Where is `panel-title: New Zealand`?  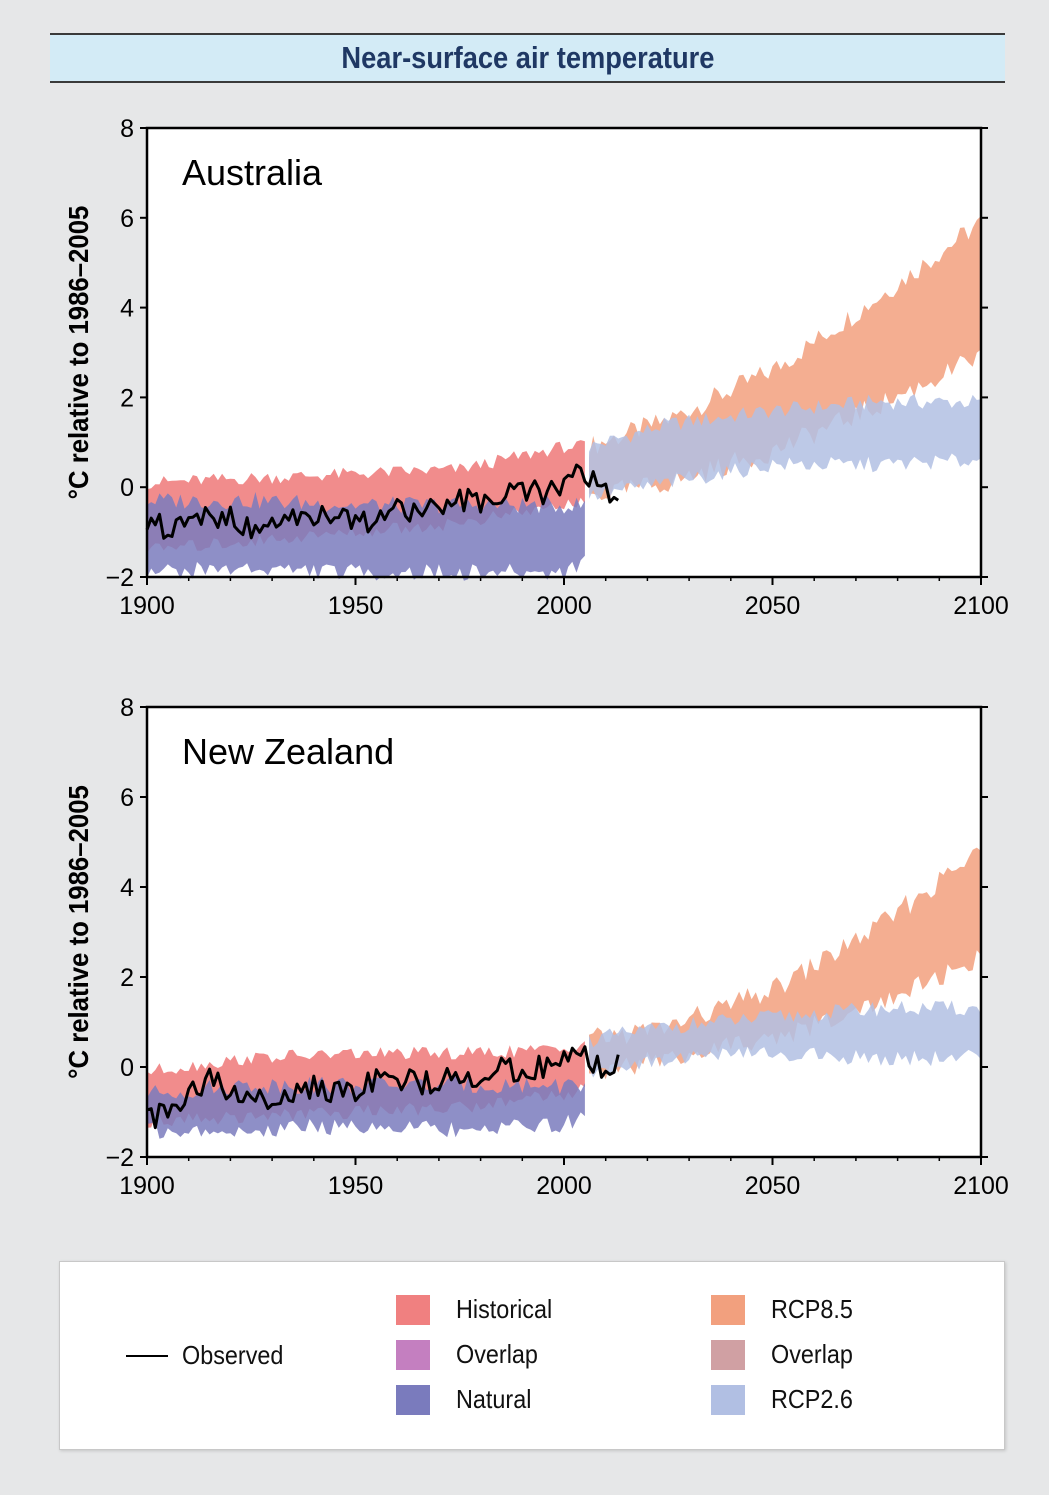
panel-title: New Zealand is located at coordinates (288, 751).